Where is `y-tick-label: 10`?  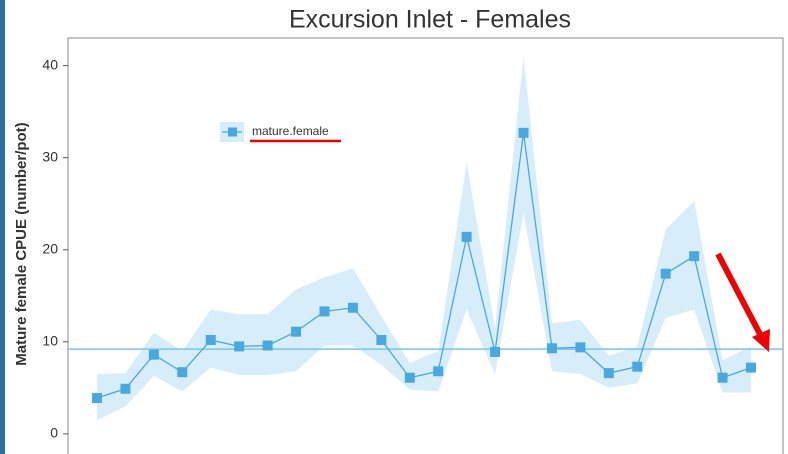
y-tick-label: 10 is located at coordinates (50, 341).